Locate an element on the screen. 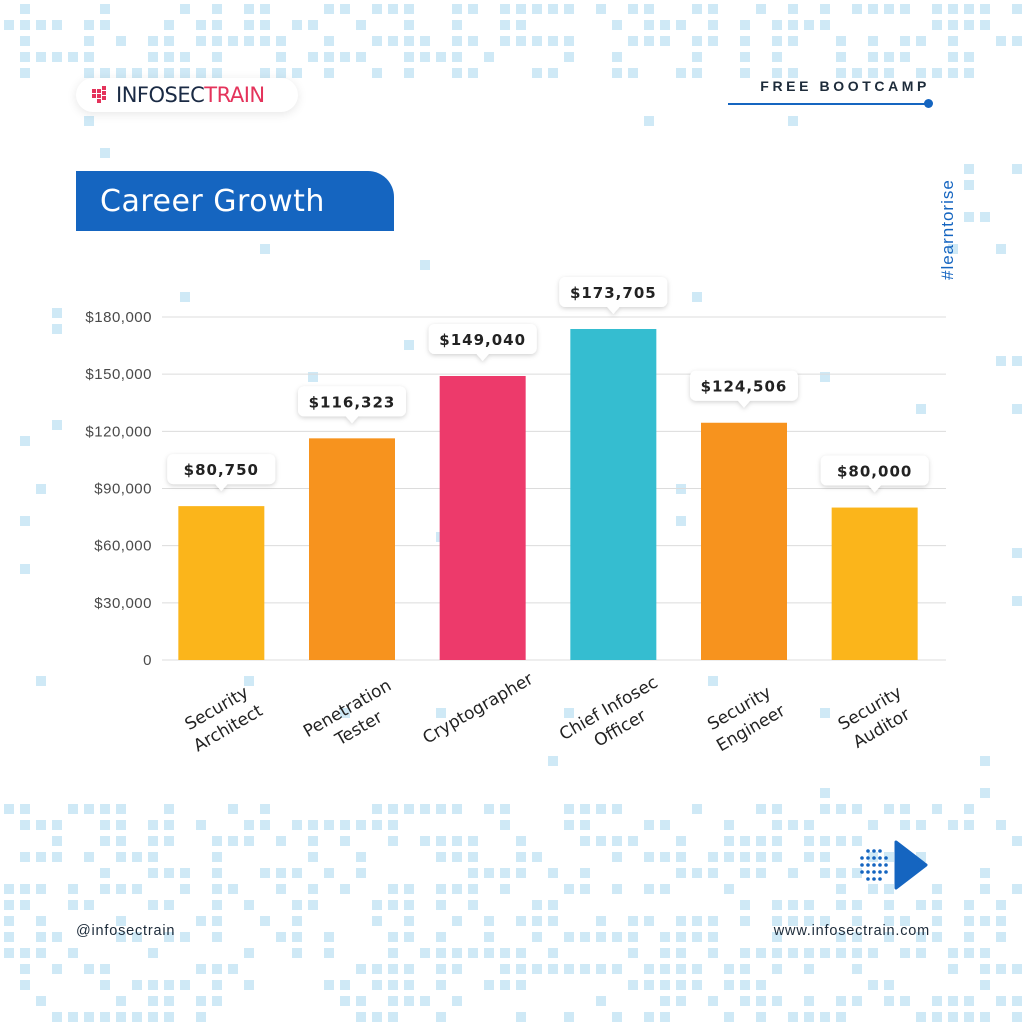 Image resolution: width=1024 pixels, height=1024 pixels. data-label-text: $80,000 is located at coordinates (874, 472).